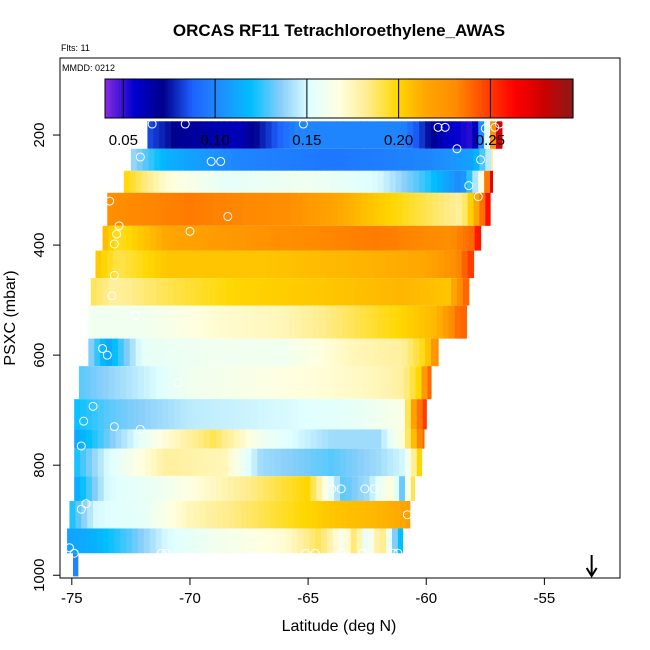 The image size is (650, 650). Describe the element at coordinates (308, 181) in the screenshot. I see `heatmap-band` at that location.